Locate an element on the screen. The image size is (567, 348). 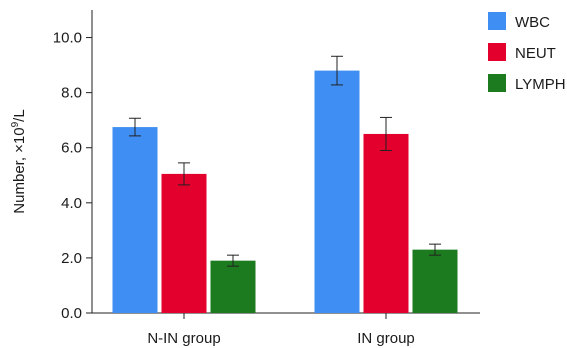
y-tick-label: 0.0 is located at coordinates (71, 313).